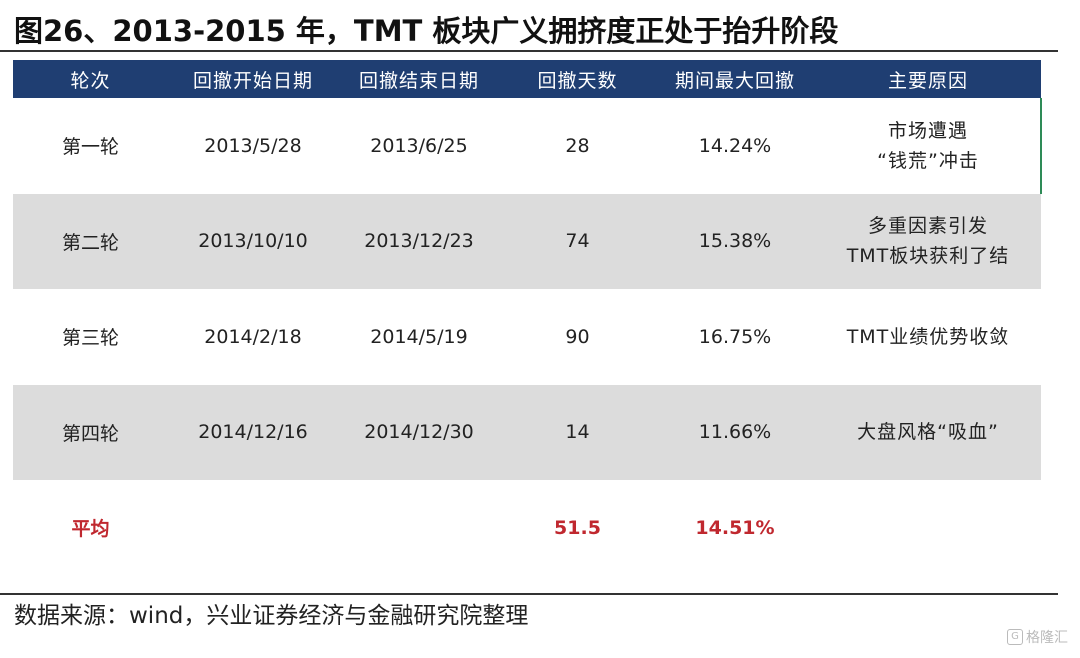 The height and width of the screenshot is (658, 1080). What do you see at coordinates (253, 145) in the screenshot?
I see `cell-start-date: 2013/5/28` at bounding box center [253, 145].